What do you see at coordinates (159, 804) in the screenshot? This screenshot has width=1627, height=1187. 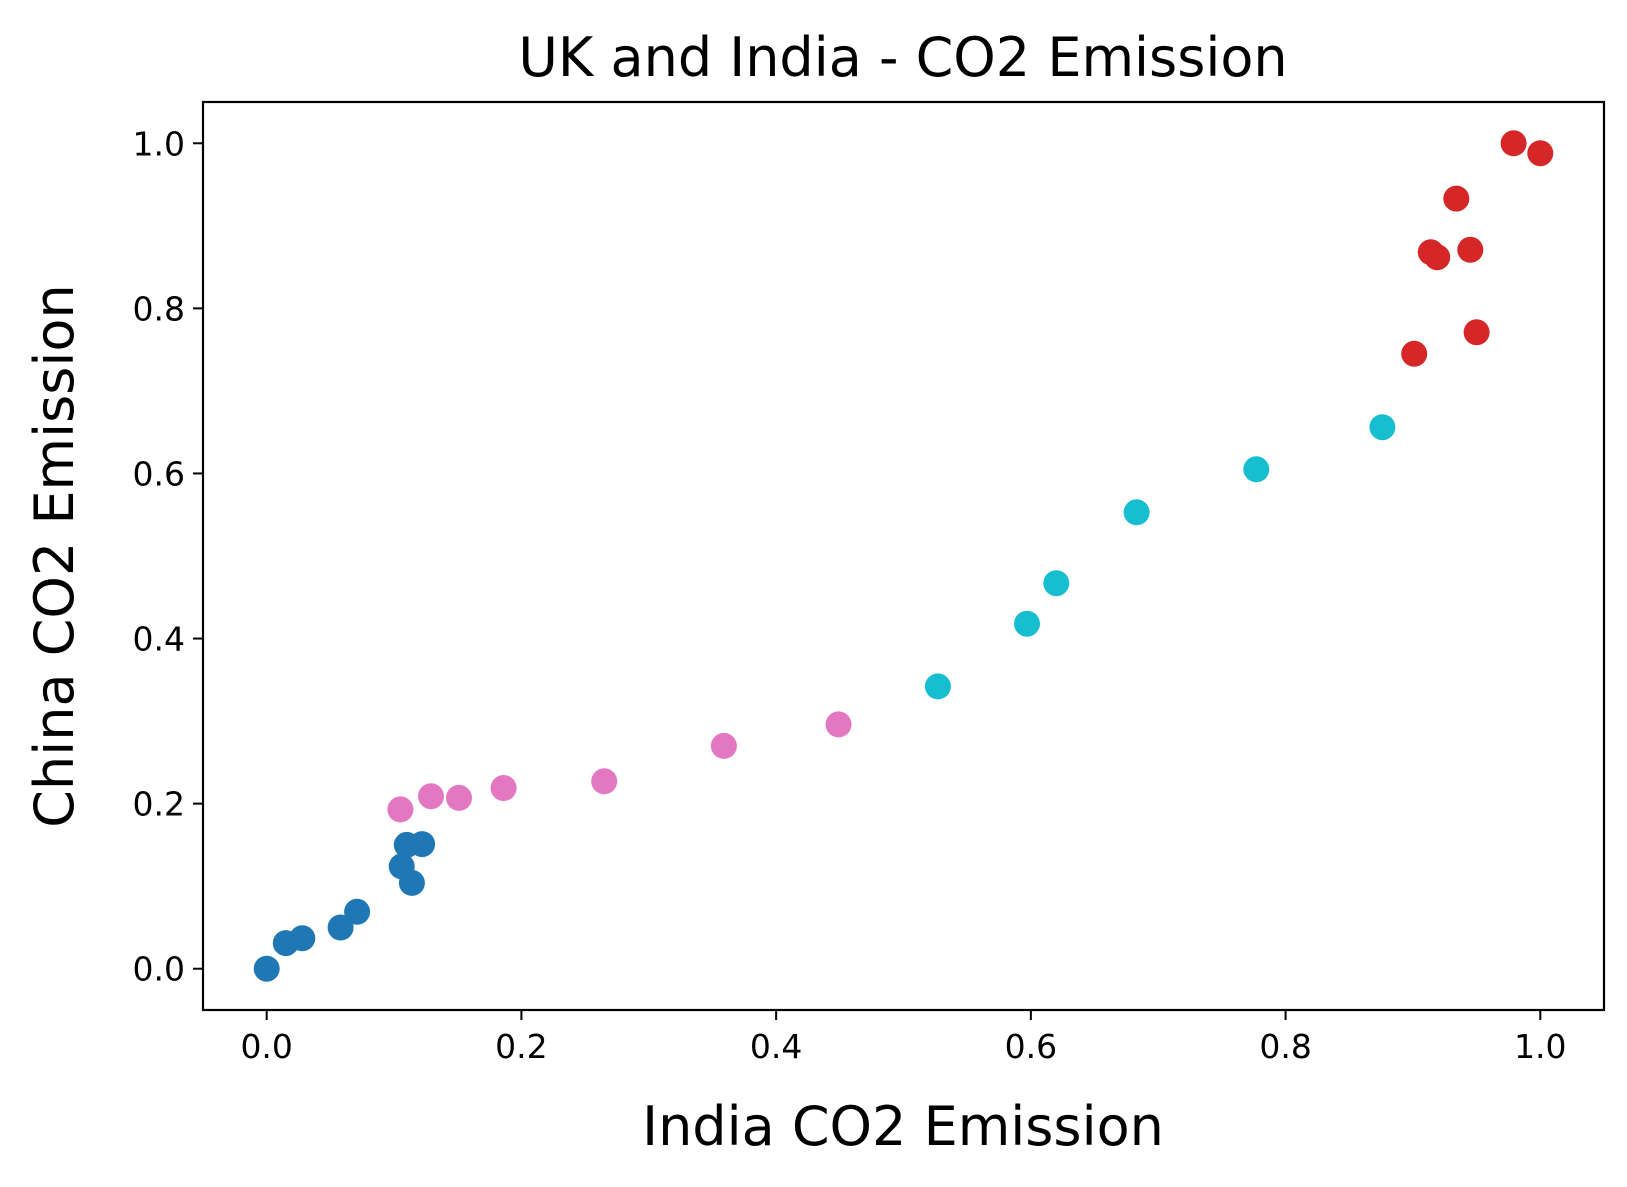 I see `y-tick-label: 0.2` at bounding box center [159, 804].